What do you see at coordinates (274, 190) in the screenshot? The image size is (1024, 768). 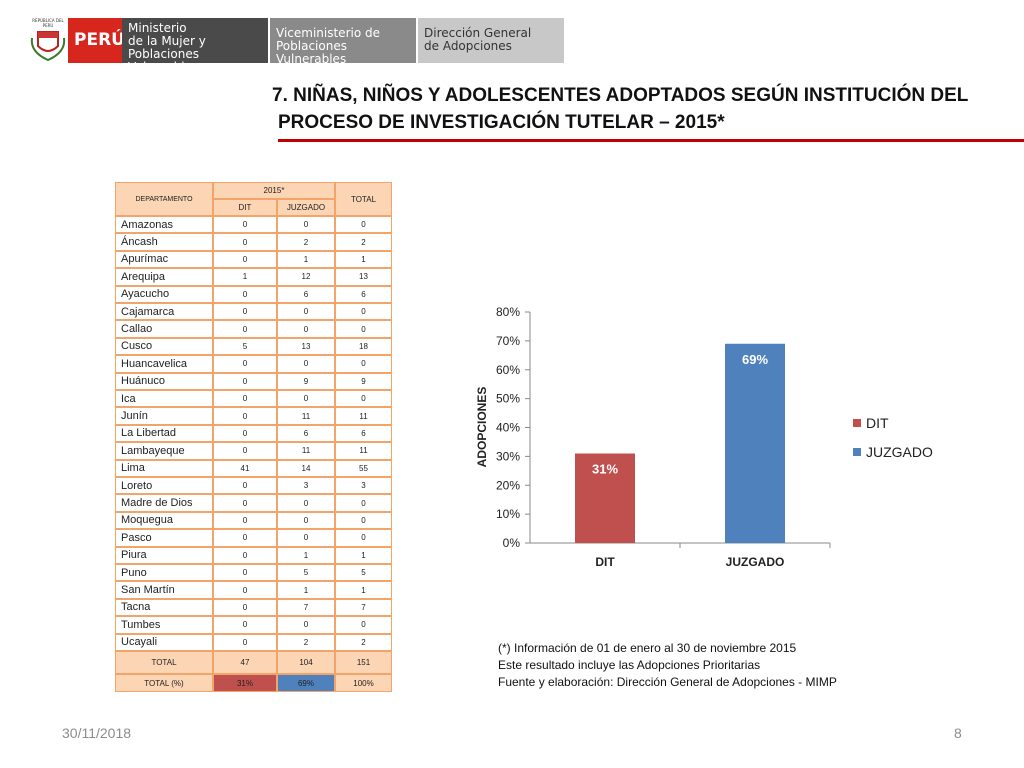 I see `header-cell: 2015*` at bounding box center [274, 190].